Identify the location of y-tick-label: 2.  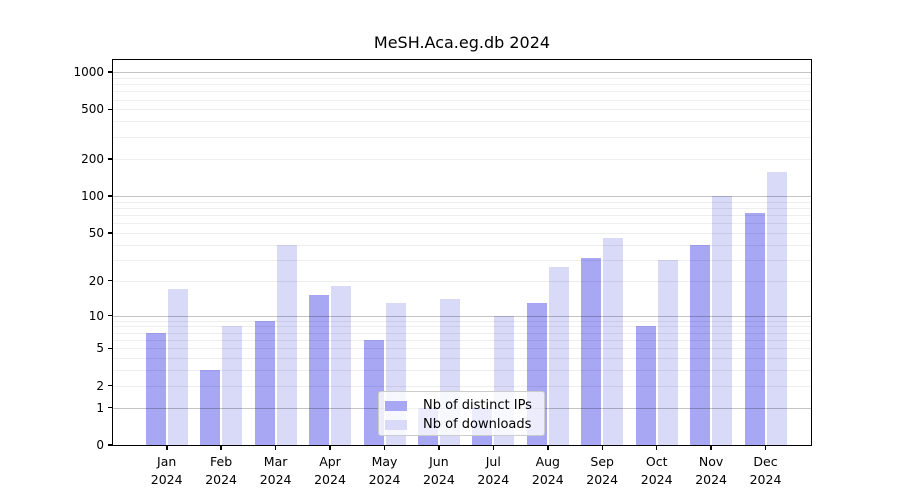
(100, 385).